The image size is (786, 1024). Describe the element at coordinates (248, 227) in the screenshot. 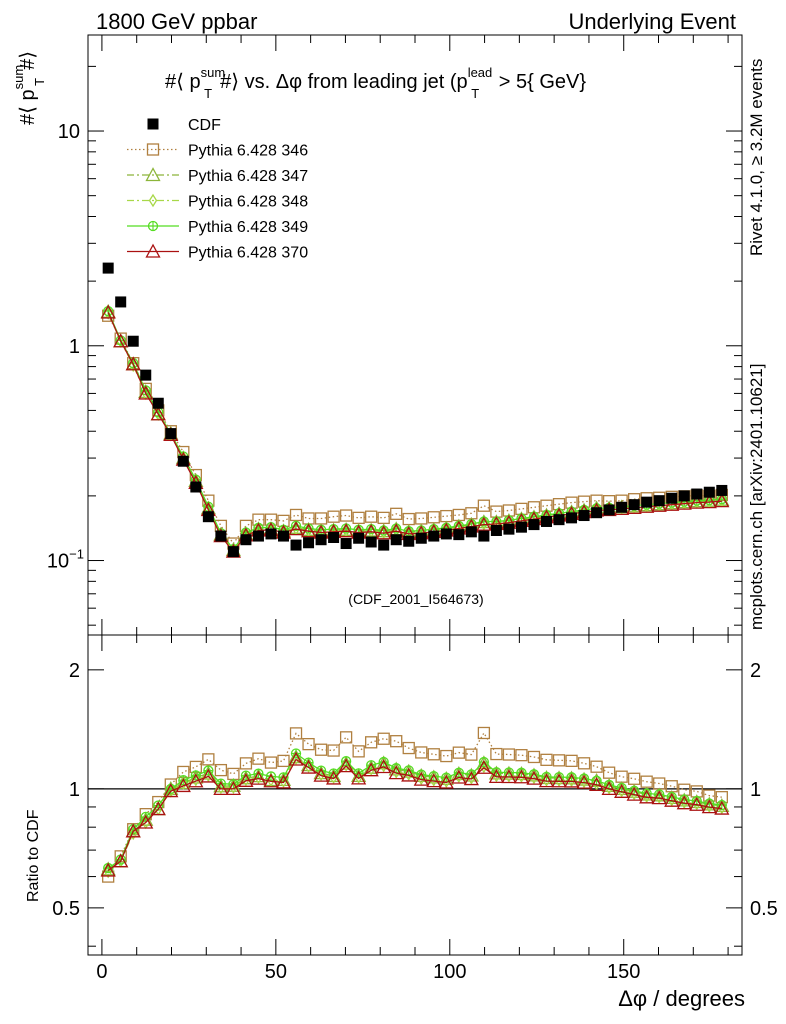

I see `legend-label: Pythia 6.428 349` at that location.